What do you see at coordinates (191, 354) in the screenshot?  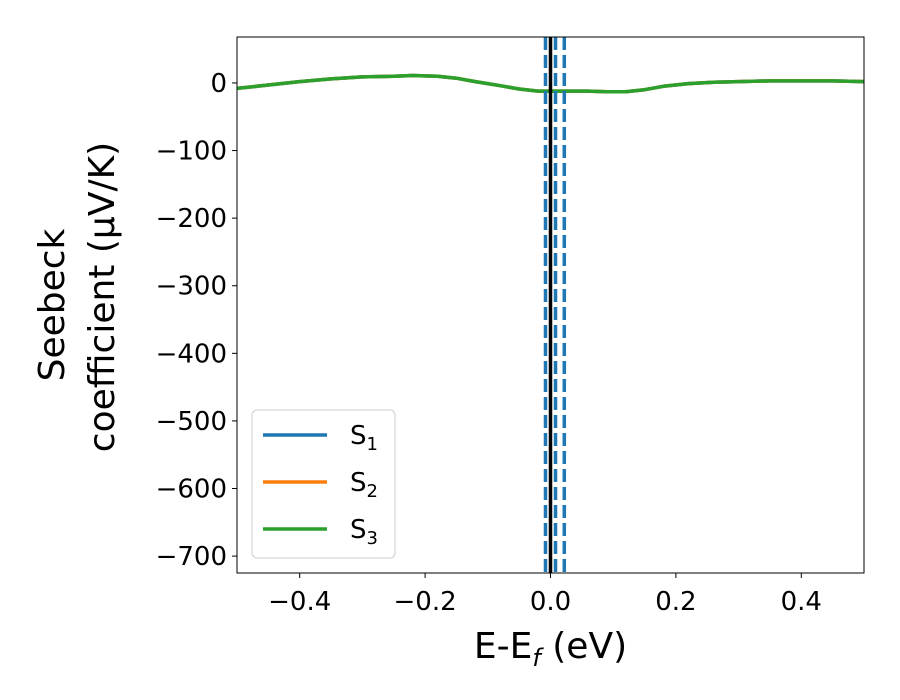 I see `y-tick-label: −400` at bounding box center [191, 354].